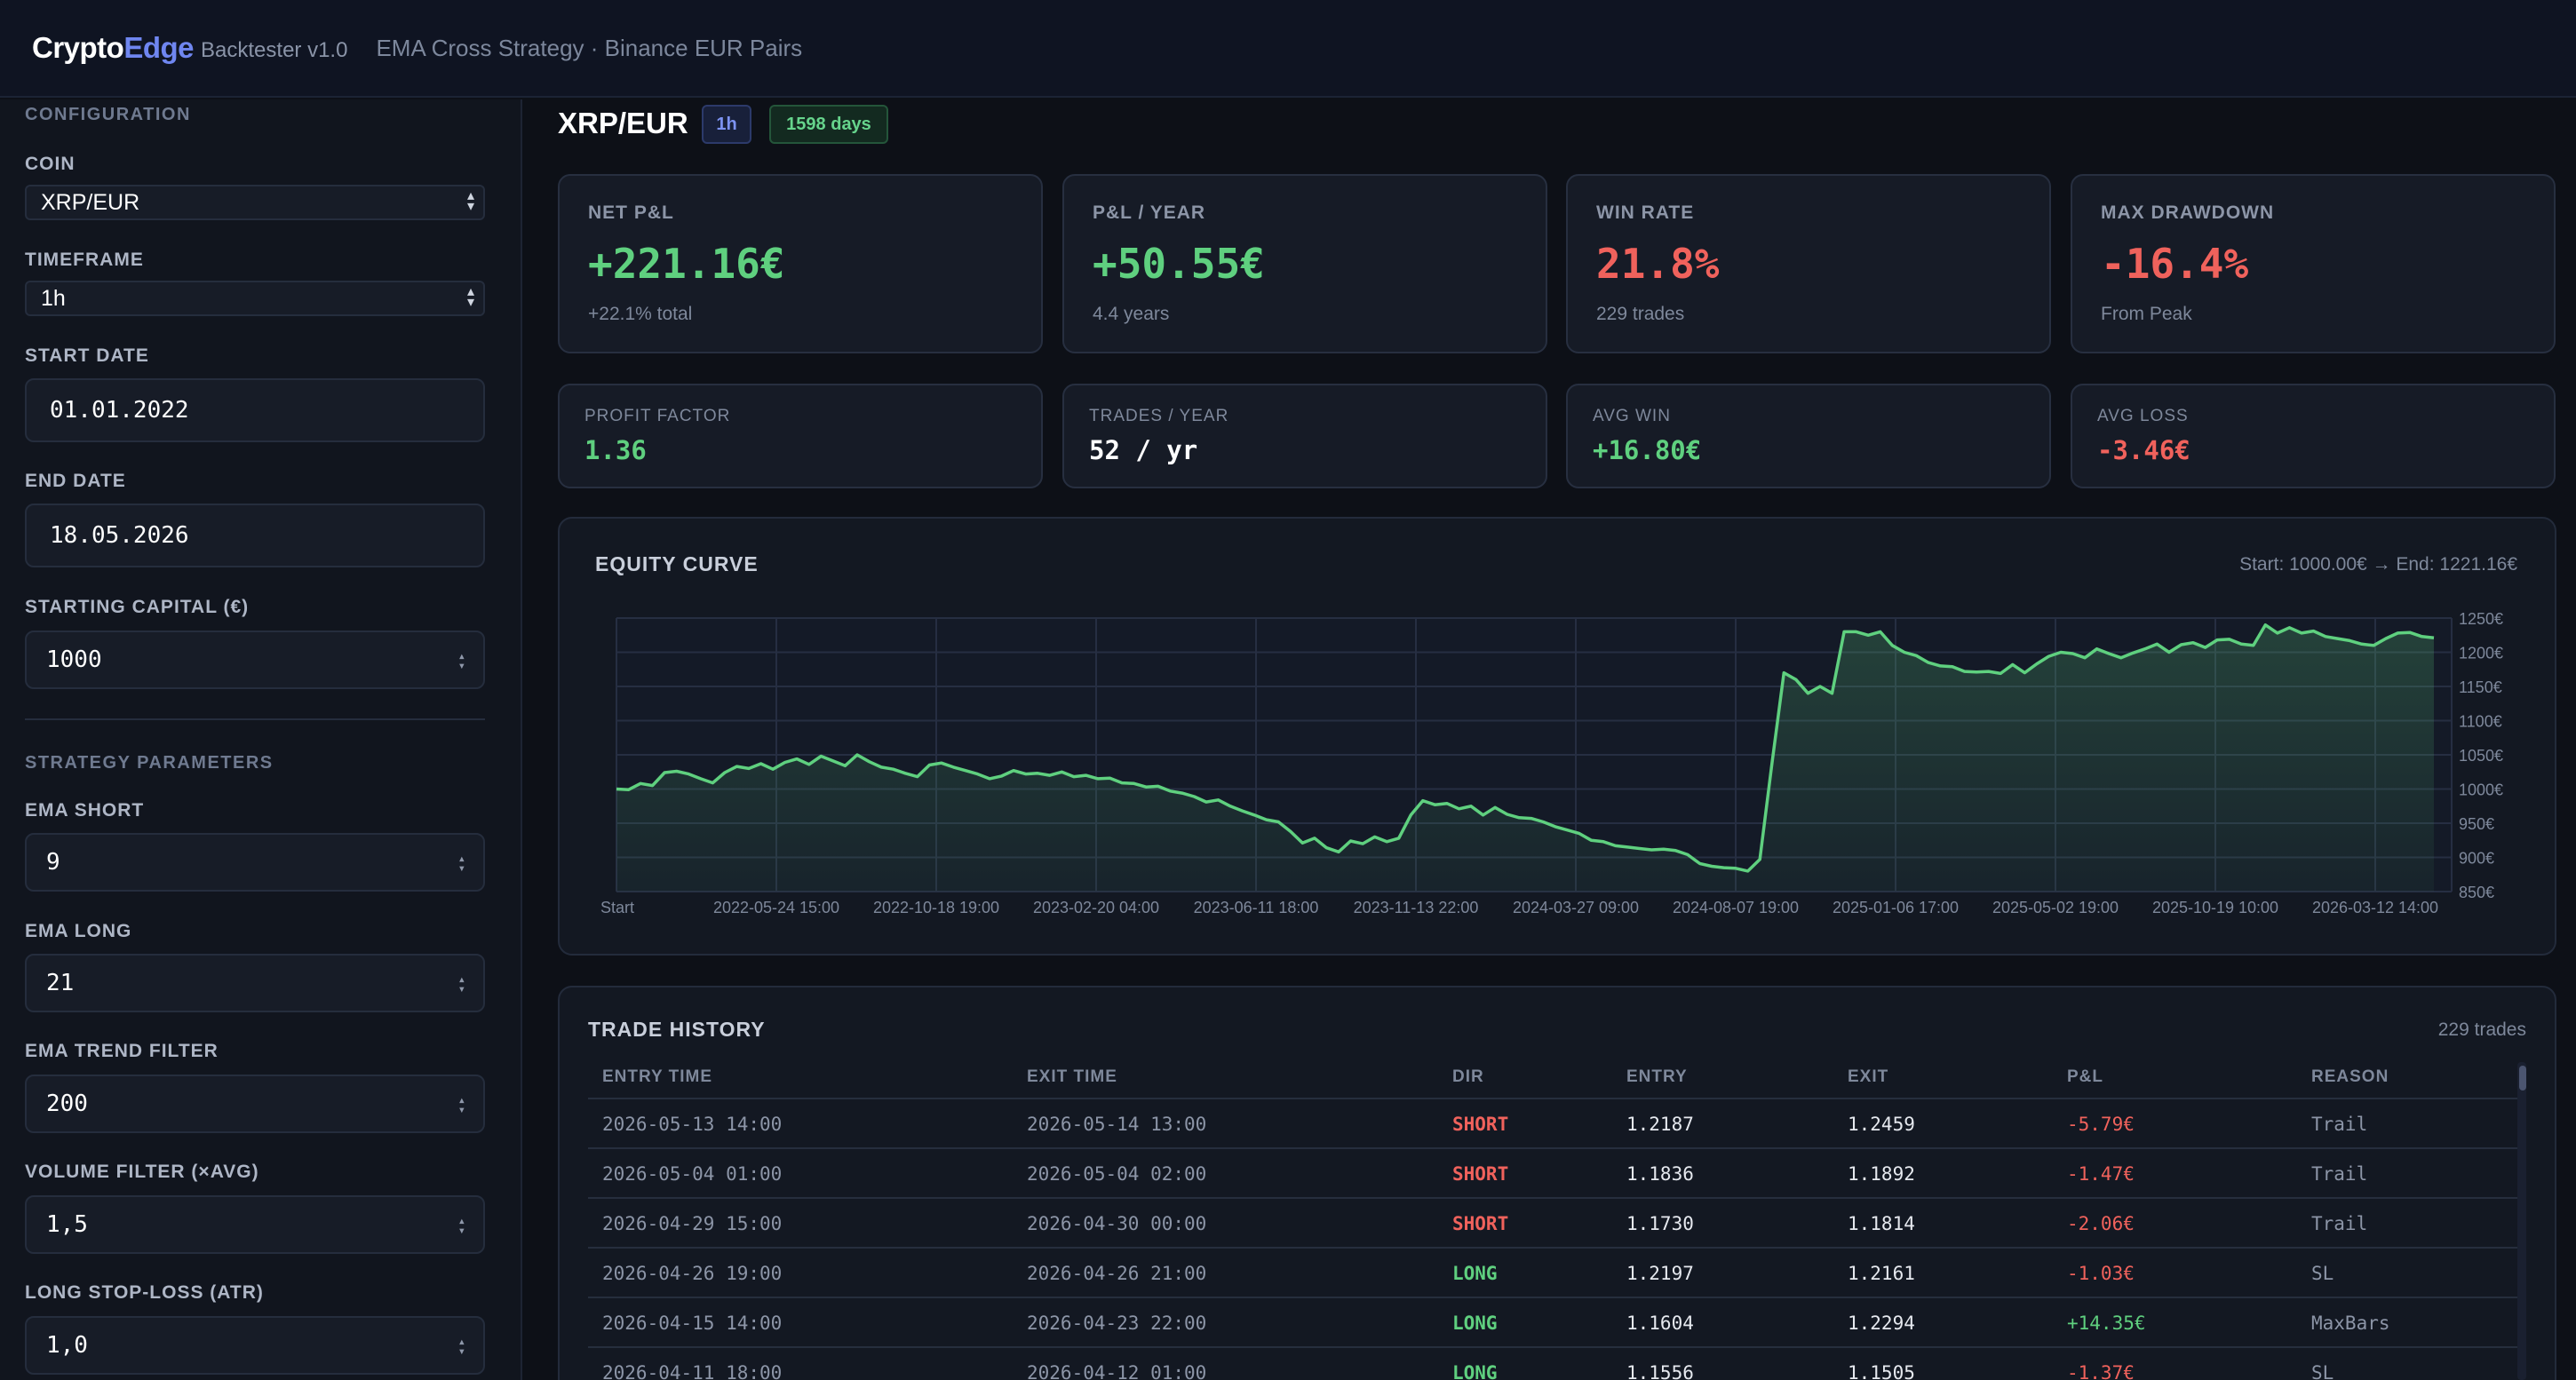  Describe the element at coordinates (1736, 907) in the screenshot. I see `x-tick-label: 2024-08-07 19:00` at that location.